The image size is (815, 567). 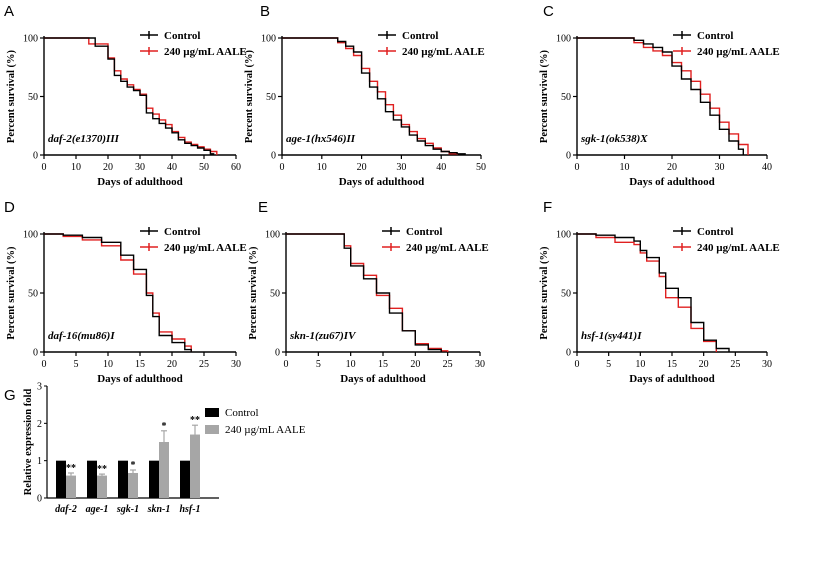 I want to click on panel-label: E, so click(x=263, y=207).